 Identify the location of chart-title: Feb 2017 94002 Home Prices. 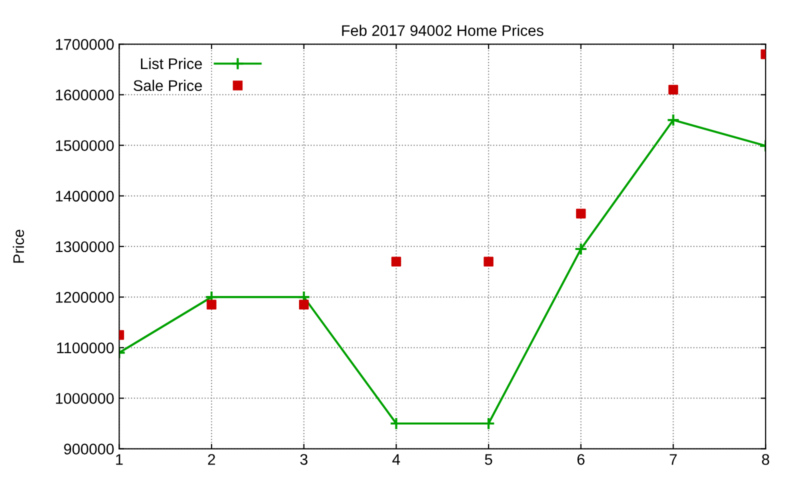
(443, 30).